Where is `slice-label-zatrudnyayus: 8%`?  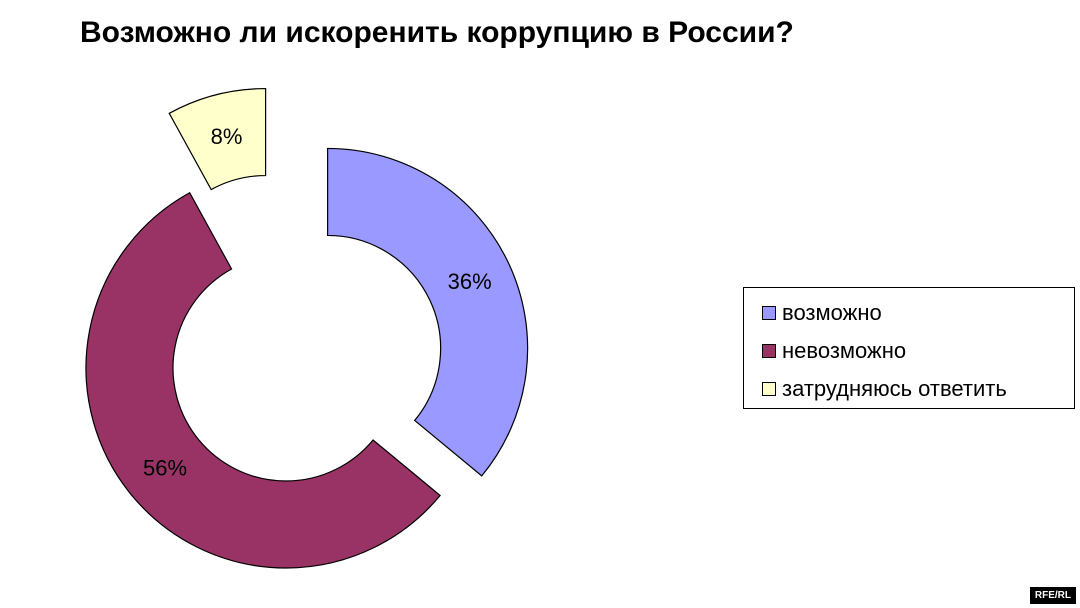
slice-label-zatrudnyayus: 8% is located at coordinates (227, 136).